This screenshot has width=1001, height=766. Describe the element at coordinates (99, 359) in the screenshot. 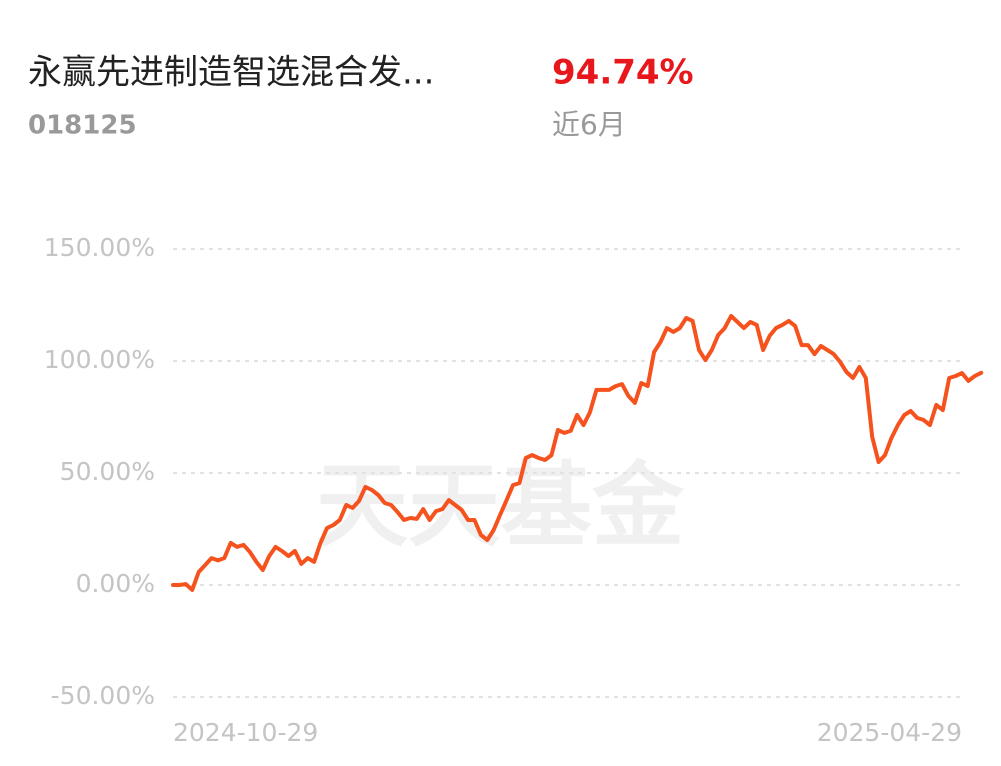

I see `y-tick-label: 100.00%` at that location.